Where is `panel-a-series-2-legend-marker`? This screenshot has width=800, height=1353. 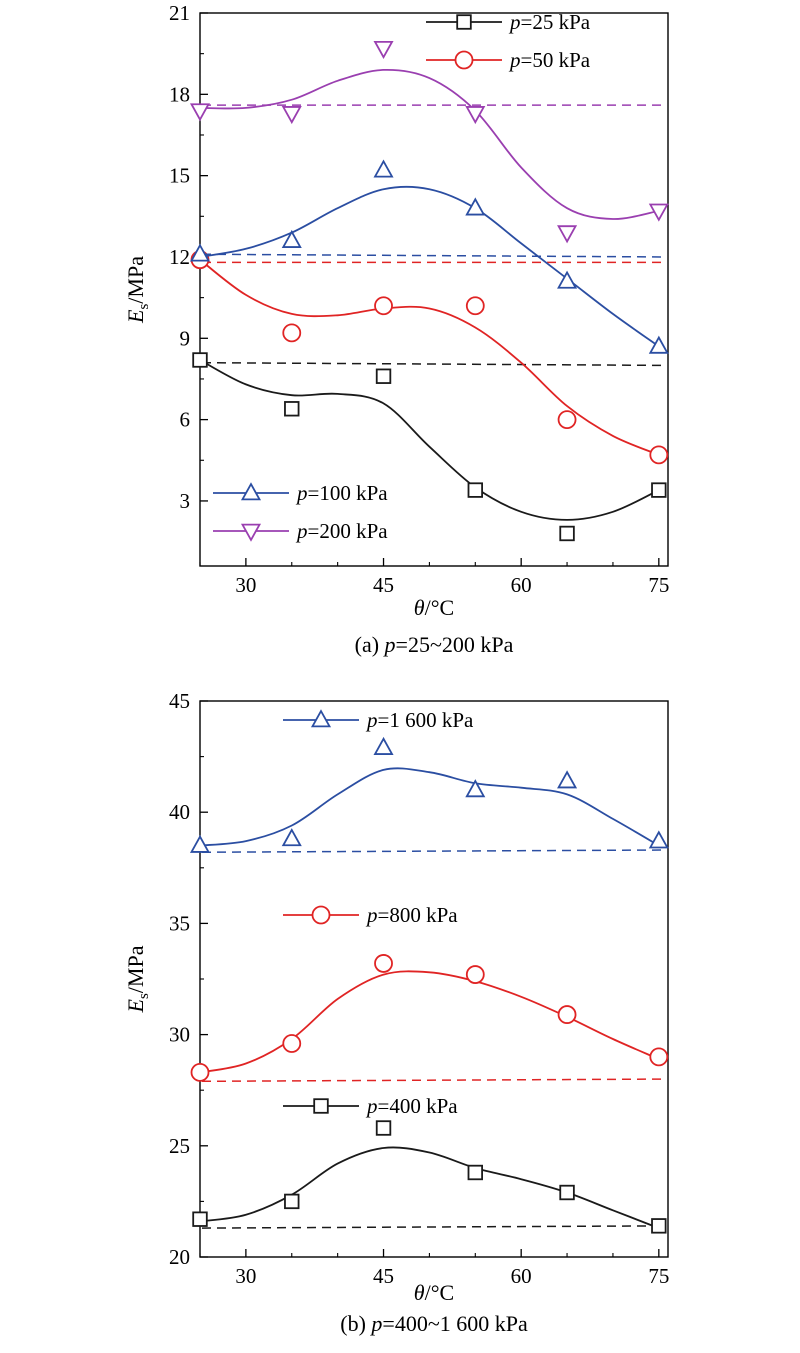 panel-a-series-2-legend-marker is located at coordinates (464, 60).